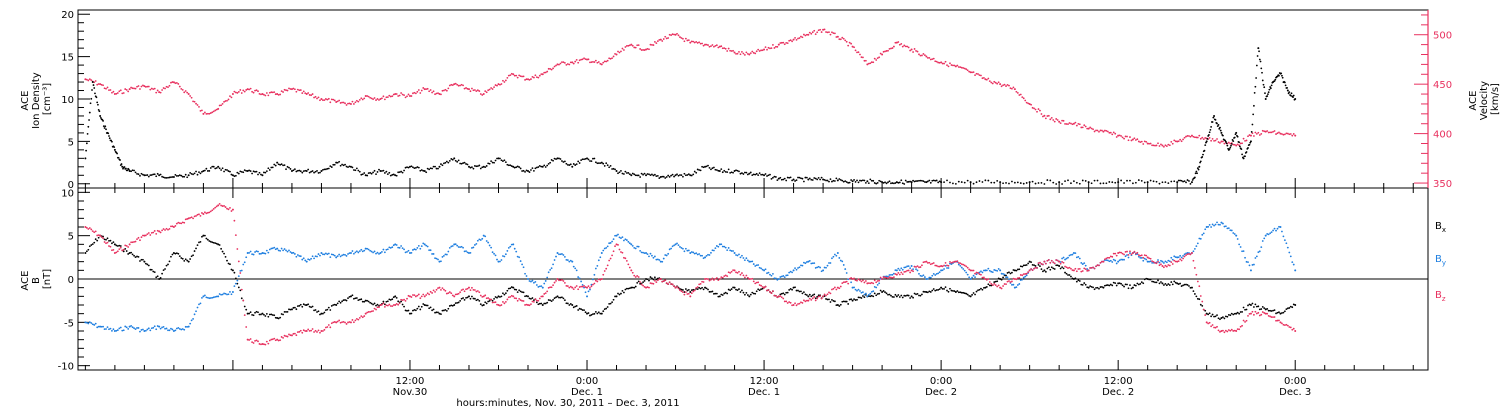  I want to click on density-tick-label: 15, so click(67, 58).